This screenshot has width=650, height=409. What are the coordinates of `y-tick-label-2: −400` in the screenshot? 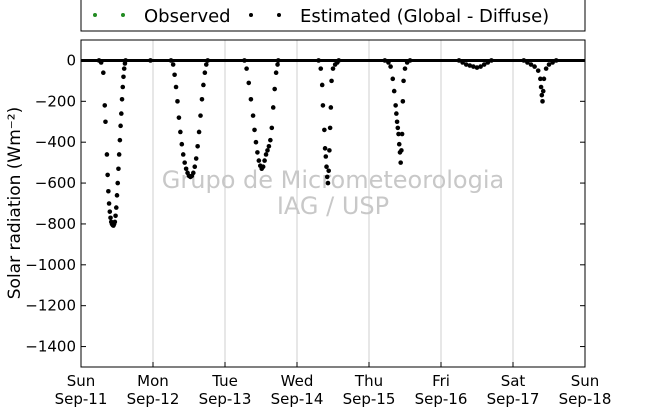 It's located at (55, 142).